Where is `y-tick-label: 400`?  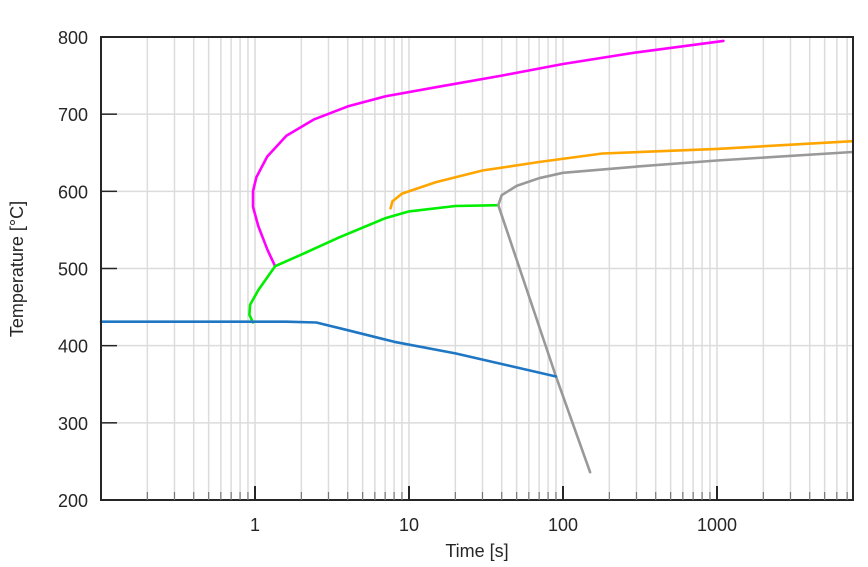 y-tick-label: 400 is located at coordinates (73, 347).